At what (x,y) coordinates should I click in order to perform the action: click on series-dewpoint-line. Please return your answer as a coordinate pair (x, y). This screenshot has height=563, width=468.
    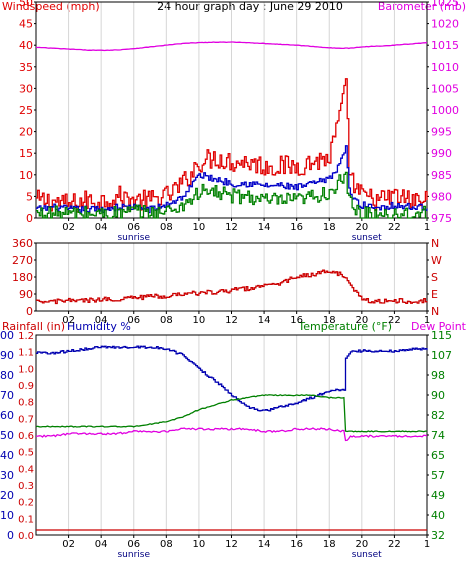
    Looking at the image, I should click on (231, 434).